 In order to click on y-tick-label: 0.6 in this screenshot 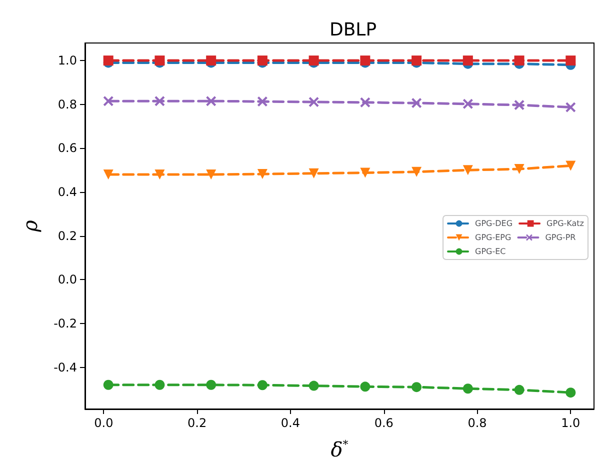, I will do `click(67, 148)`.